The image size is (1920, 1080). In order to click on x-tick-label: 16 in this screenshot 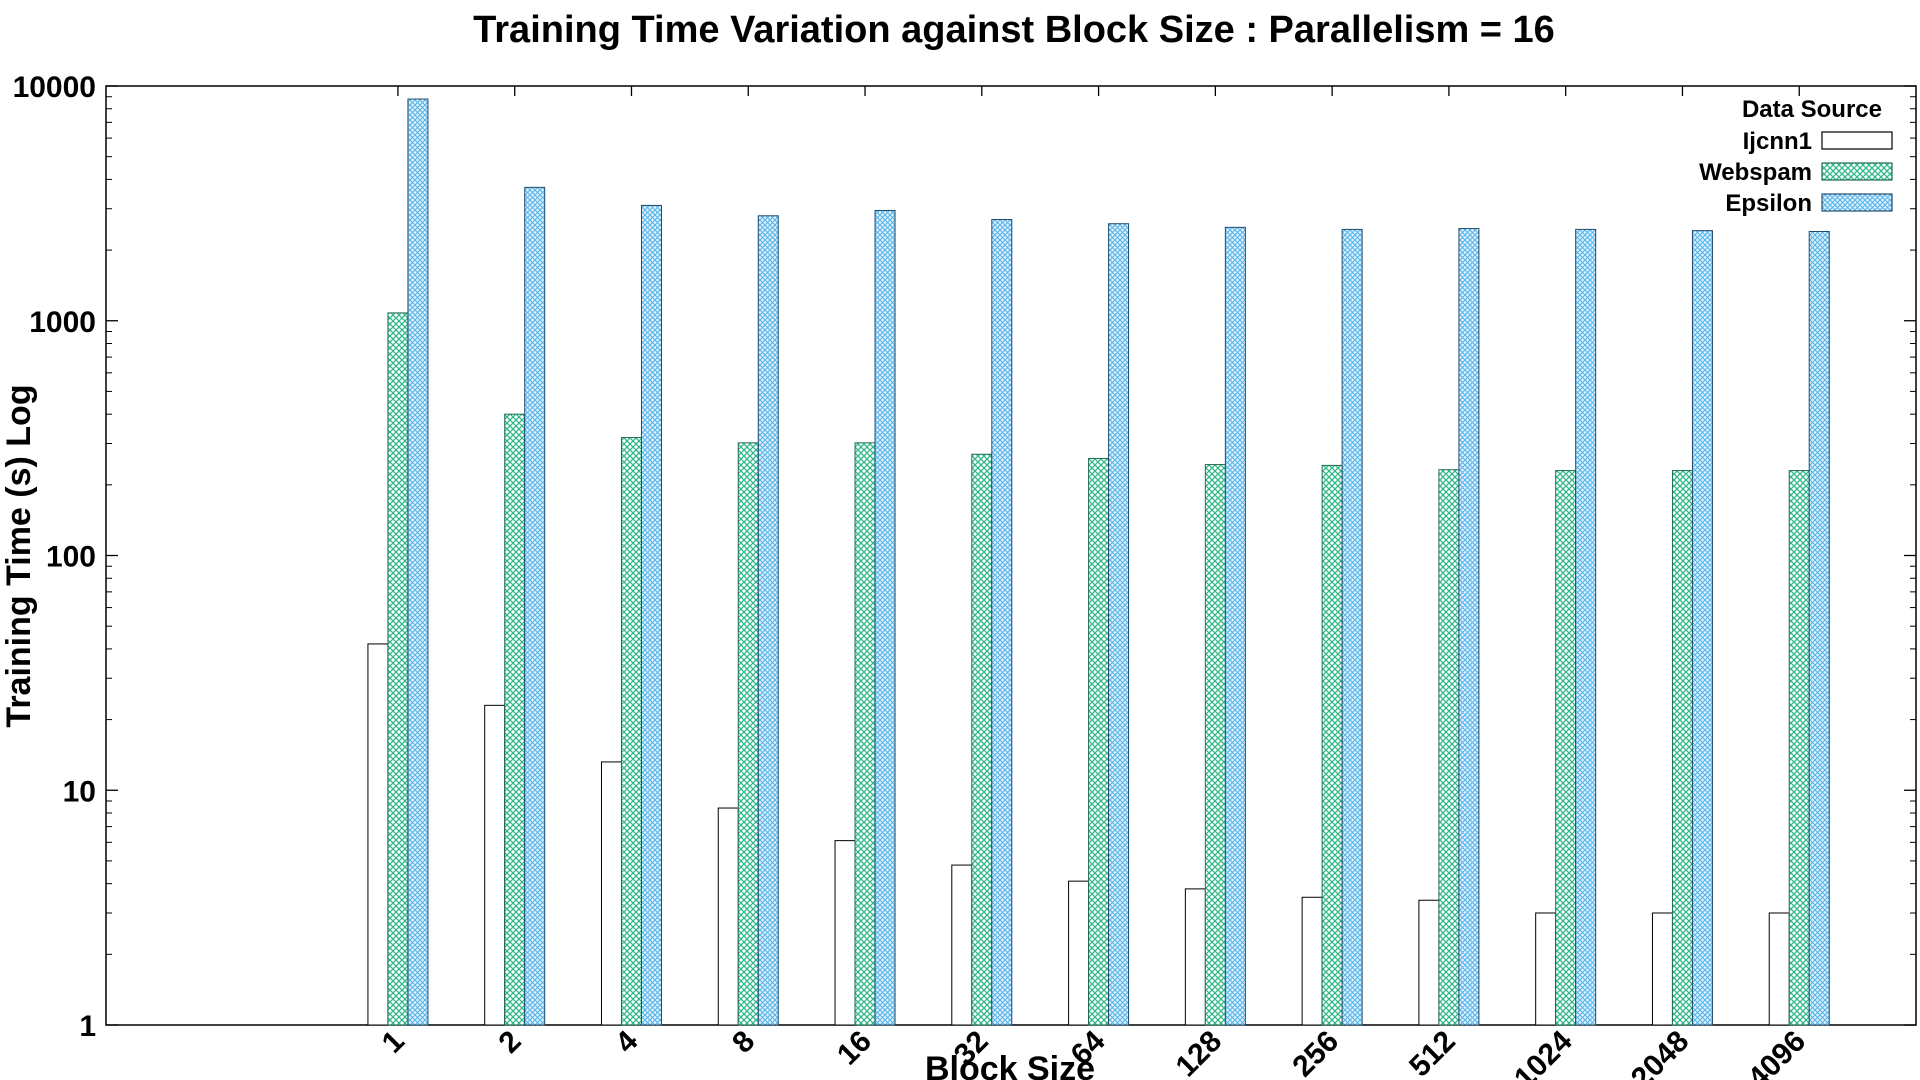, I will do `click(854, 1048)`.